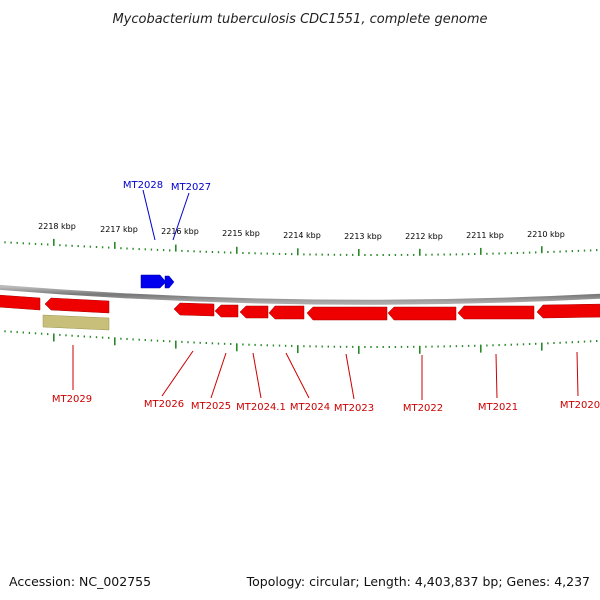 This screenshot has height=600, width=600. Describe the element at coordinates (577, 374) in the screenshot. I see `leader-line-mt2020` at that location.